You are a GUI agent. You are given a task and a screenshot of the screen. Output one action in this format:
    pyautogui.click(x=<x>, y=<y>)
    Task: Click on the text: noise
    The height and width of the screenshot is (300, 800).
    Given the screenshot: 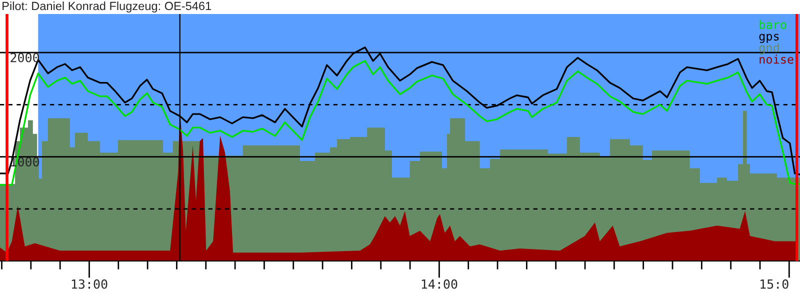 What is the action you would take?
    pyautogui.click(x=777, y=59)
    